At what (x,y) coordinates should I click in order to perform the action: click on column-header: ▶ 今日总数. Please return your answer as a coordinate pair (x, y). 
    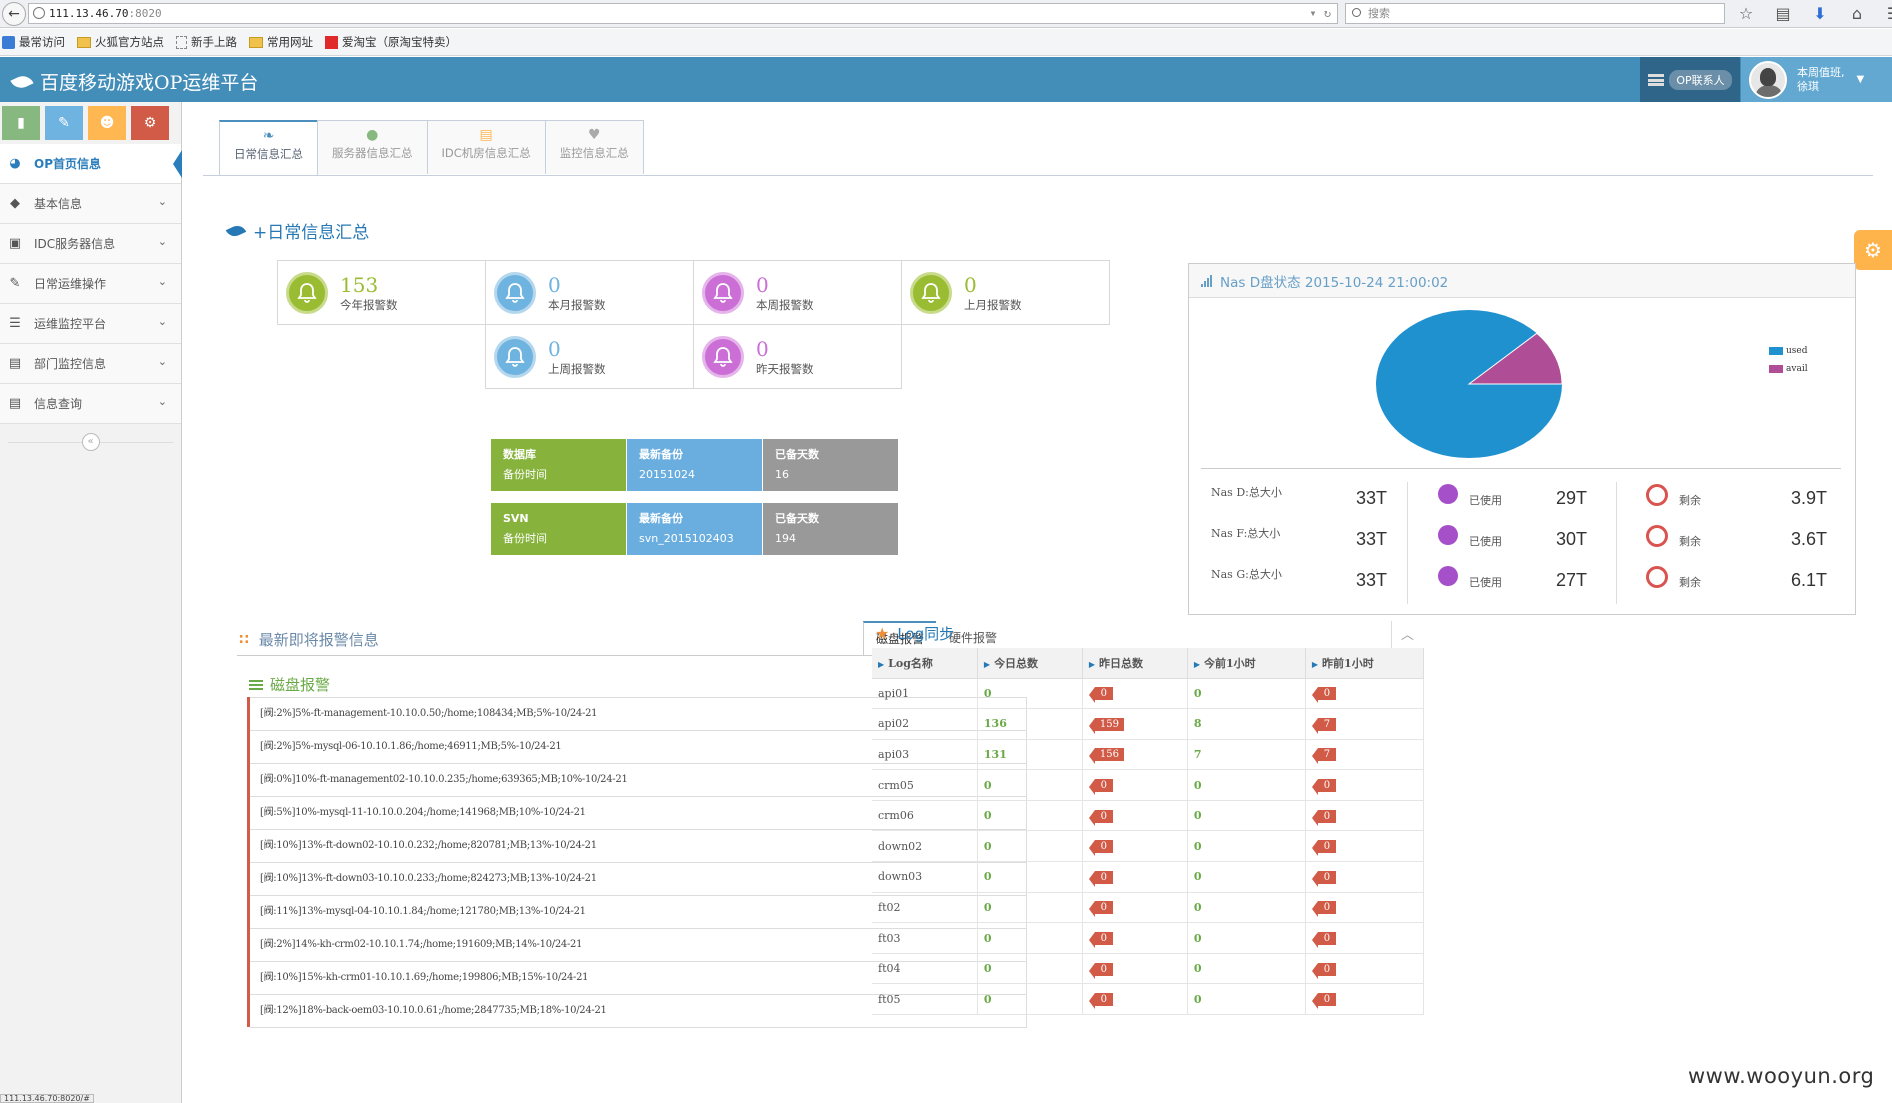
    Looking at the image, I should click on (1030, 663).